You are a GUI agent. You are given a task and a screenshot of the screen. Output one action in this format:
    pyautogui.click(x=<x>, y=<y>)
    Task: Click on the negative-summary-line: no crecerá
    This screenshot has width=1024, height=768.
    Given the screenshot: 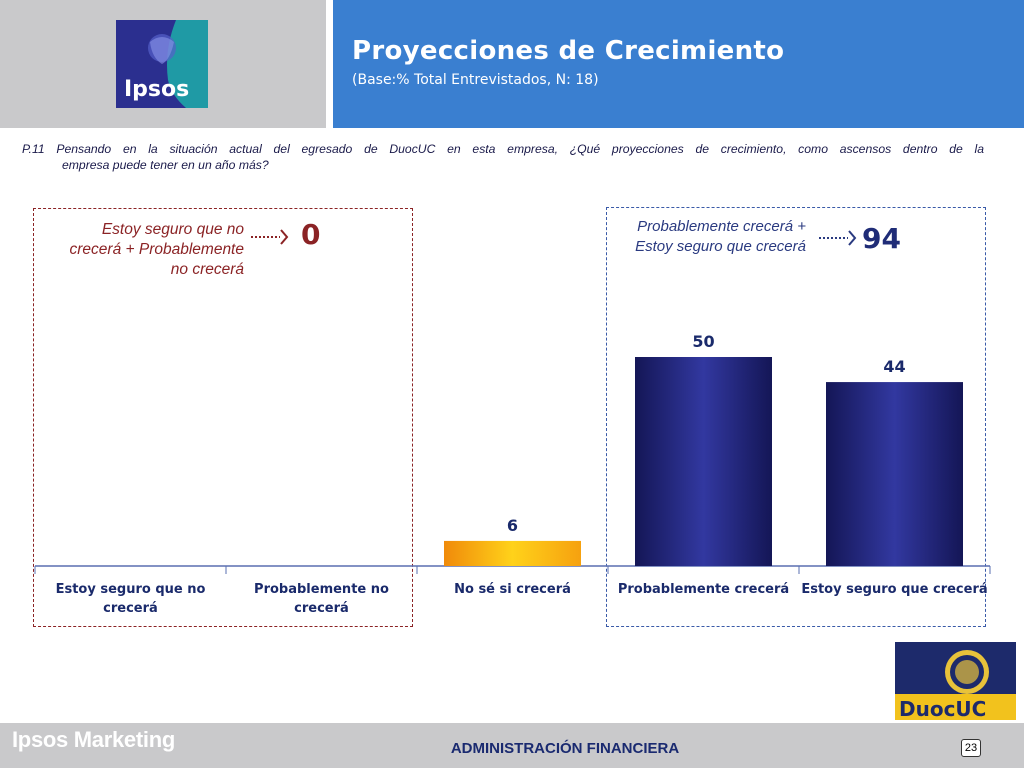 What is the action you would take?
    pyautogui.click(x=207, y=269)
    